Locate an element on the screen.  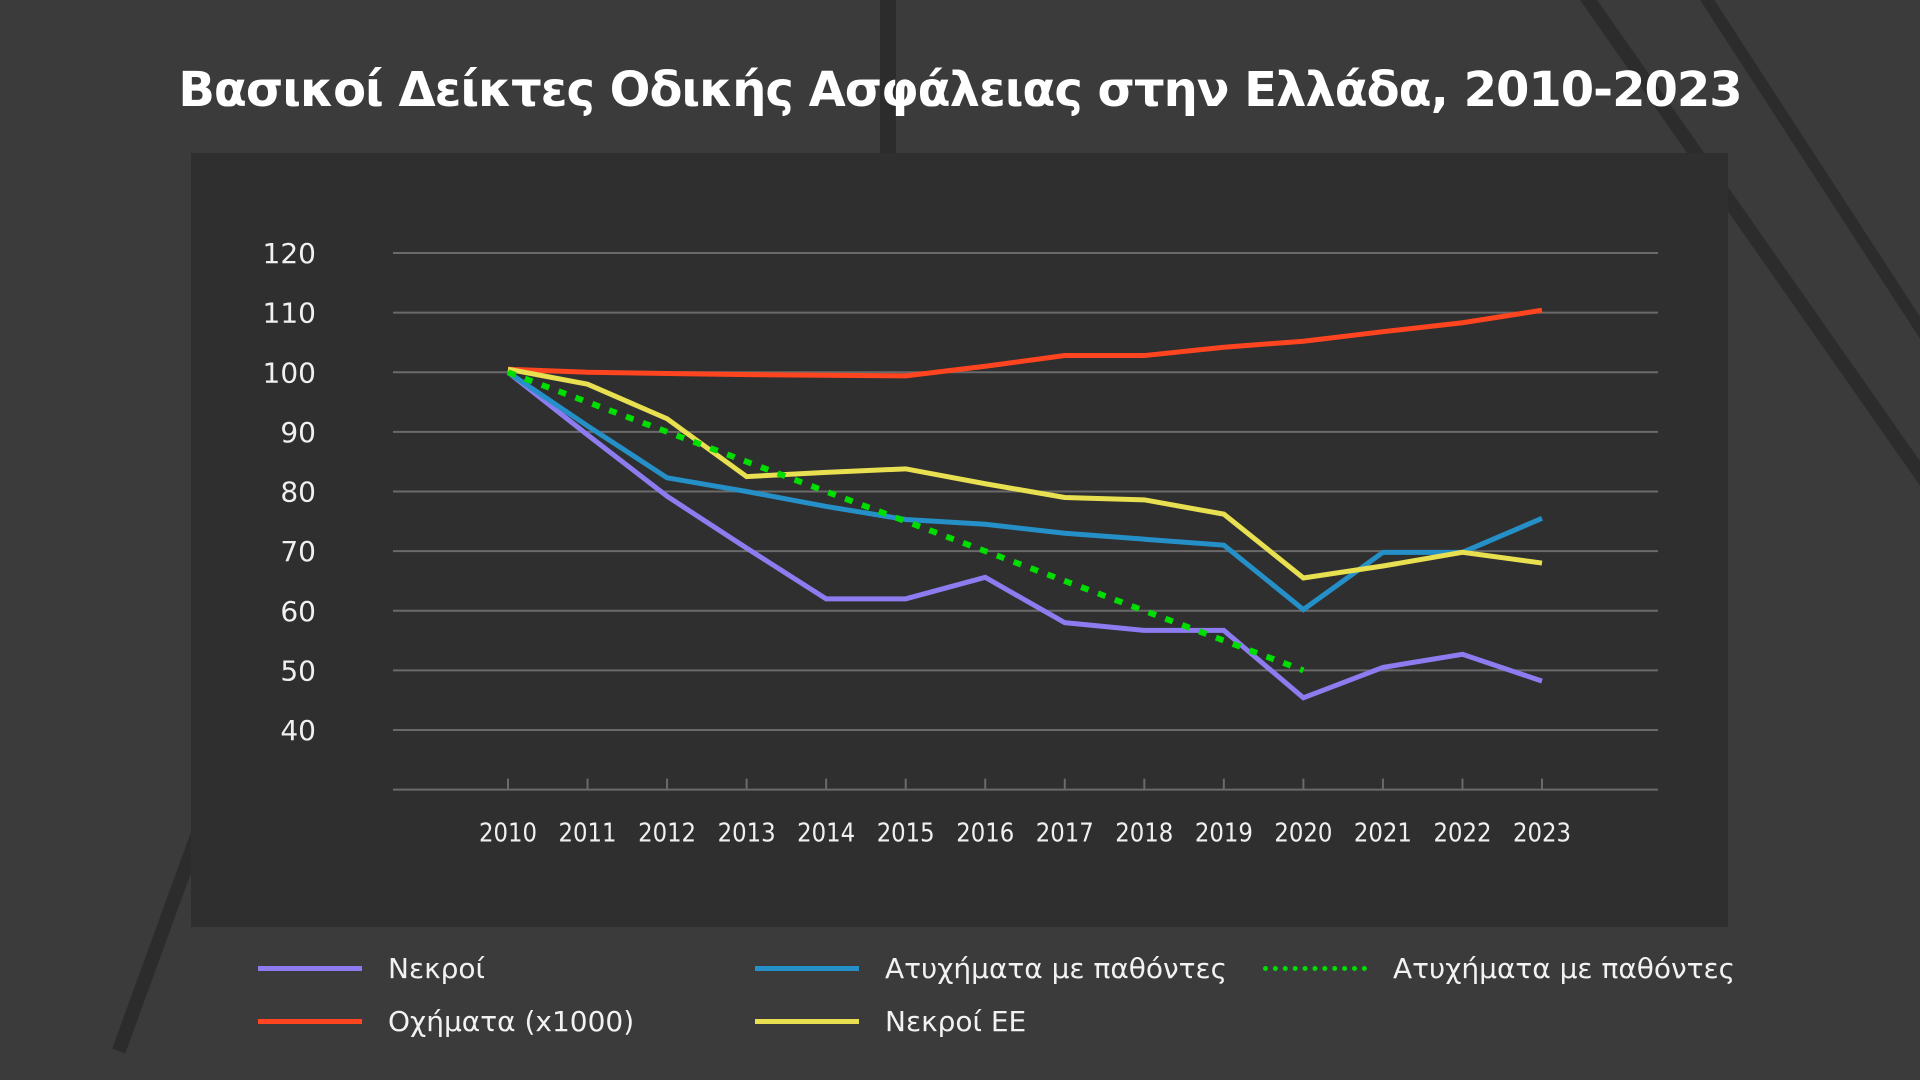
legend-item-deaths: Νεκροί is located at coordinates (371, 968).